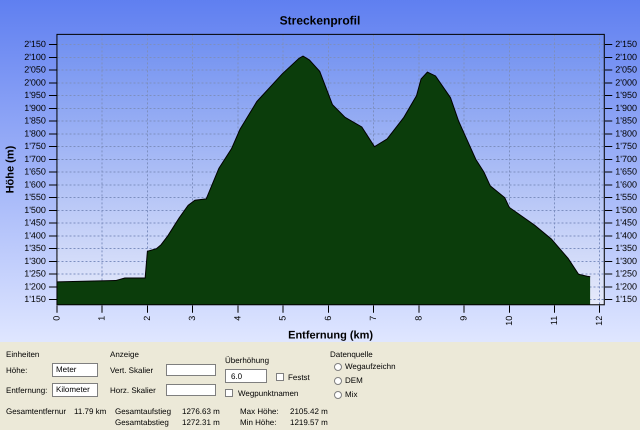 The height and width of the screenshot is (430, 640). I want to click on x-tick-label: 4, so click(237, 318).